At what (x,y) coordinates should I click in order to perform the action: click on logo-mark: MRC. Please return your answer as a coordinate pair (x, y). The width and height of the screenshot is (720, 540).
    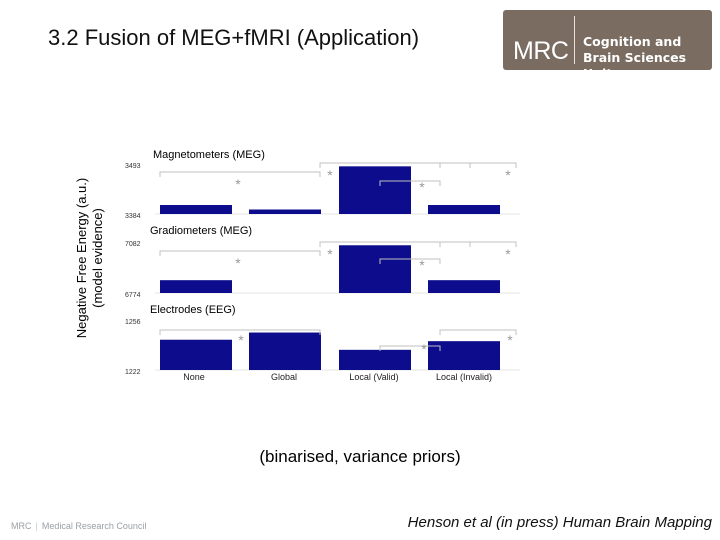
    Looking at the image, I should click on (541, 51).